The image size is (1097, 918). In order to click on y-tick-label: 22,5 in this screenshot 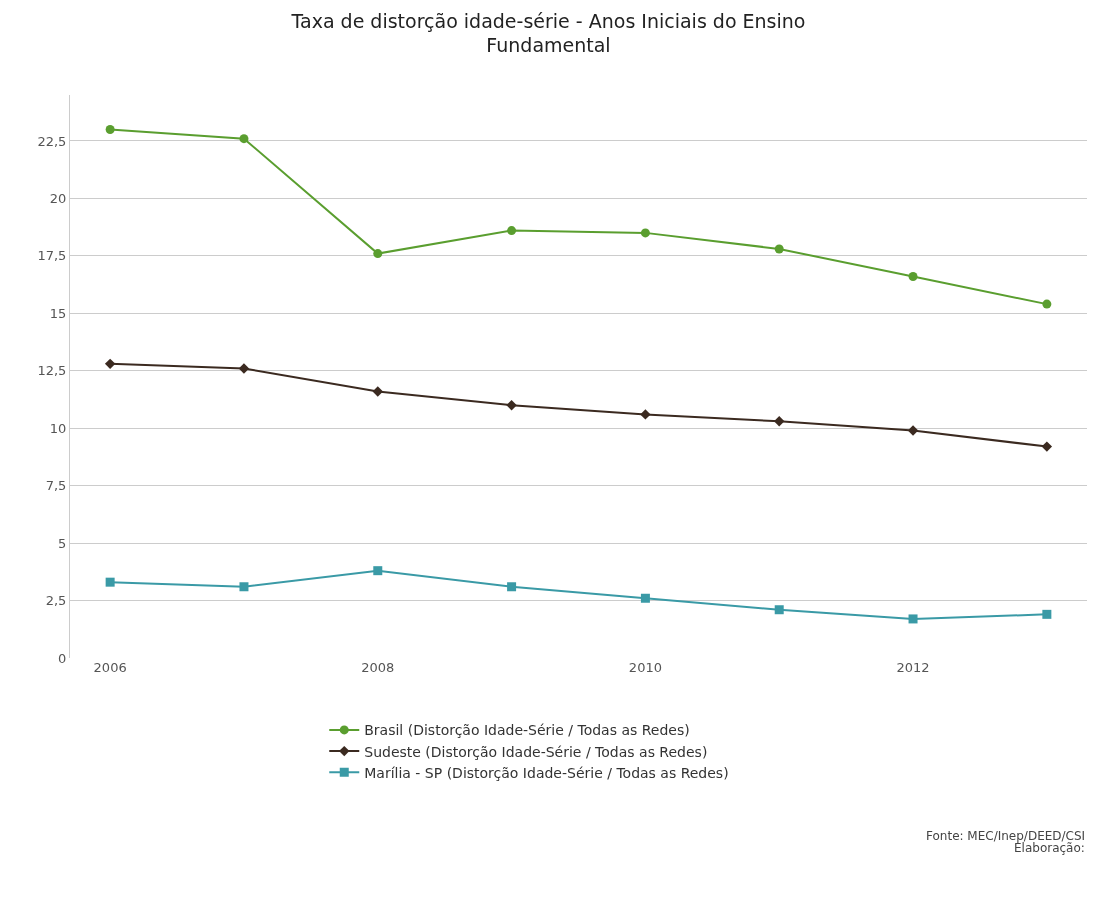, I will do `click(52, 141)`.